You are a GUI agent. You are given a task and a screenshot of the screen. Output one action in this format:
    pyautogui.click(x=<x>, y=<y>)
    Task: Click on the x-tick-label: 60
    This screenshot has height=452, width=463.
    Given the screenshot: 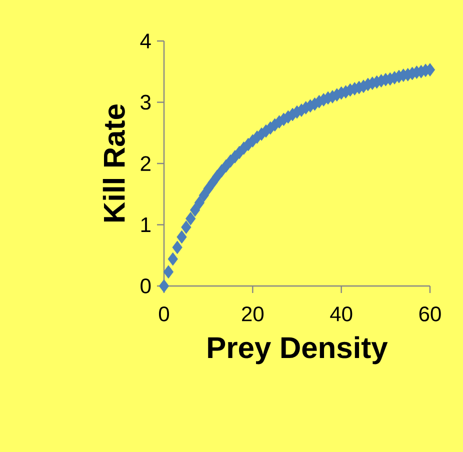 What is the action you would take?
    pyautogui.click(x=430, y=314)
    